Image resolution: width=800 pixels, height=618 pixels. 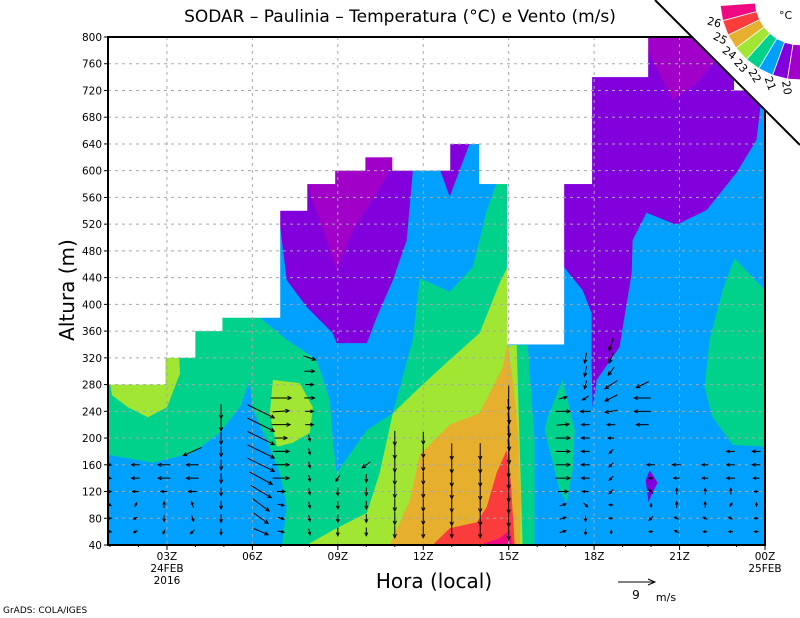 I want to click on y-tick-label: 80, so click(x=95, y=519).